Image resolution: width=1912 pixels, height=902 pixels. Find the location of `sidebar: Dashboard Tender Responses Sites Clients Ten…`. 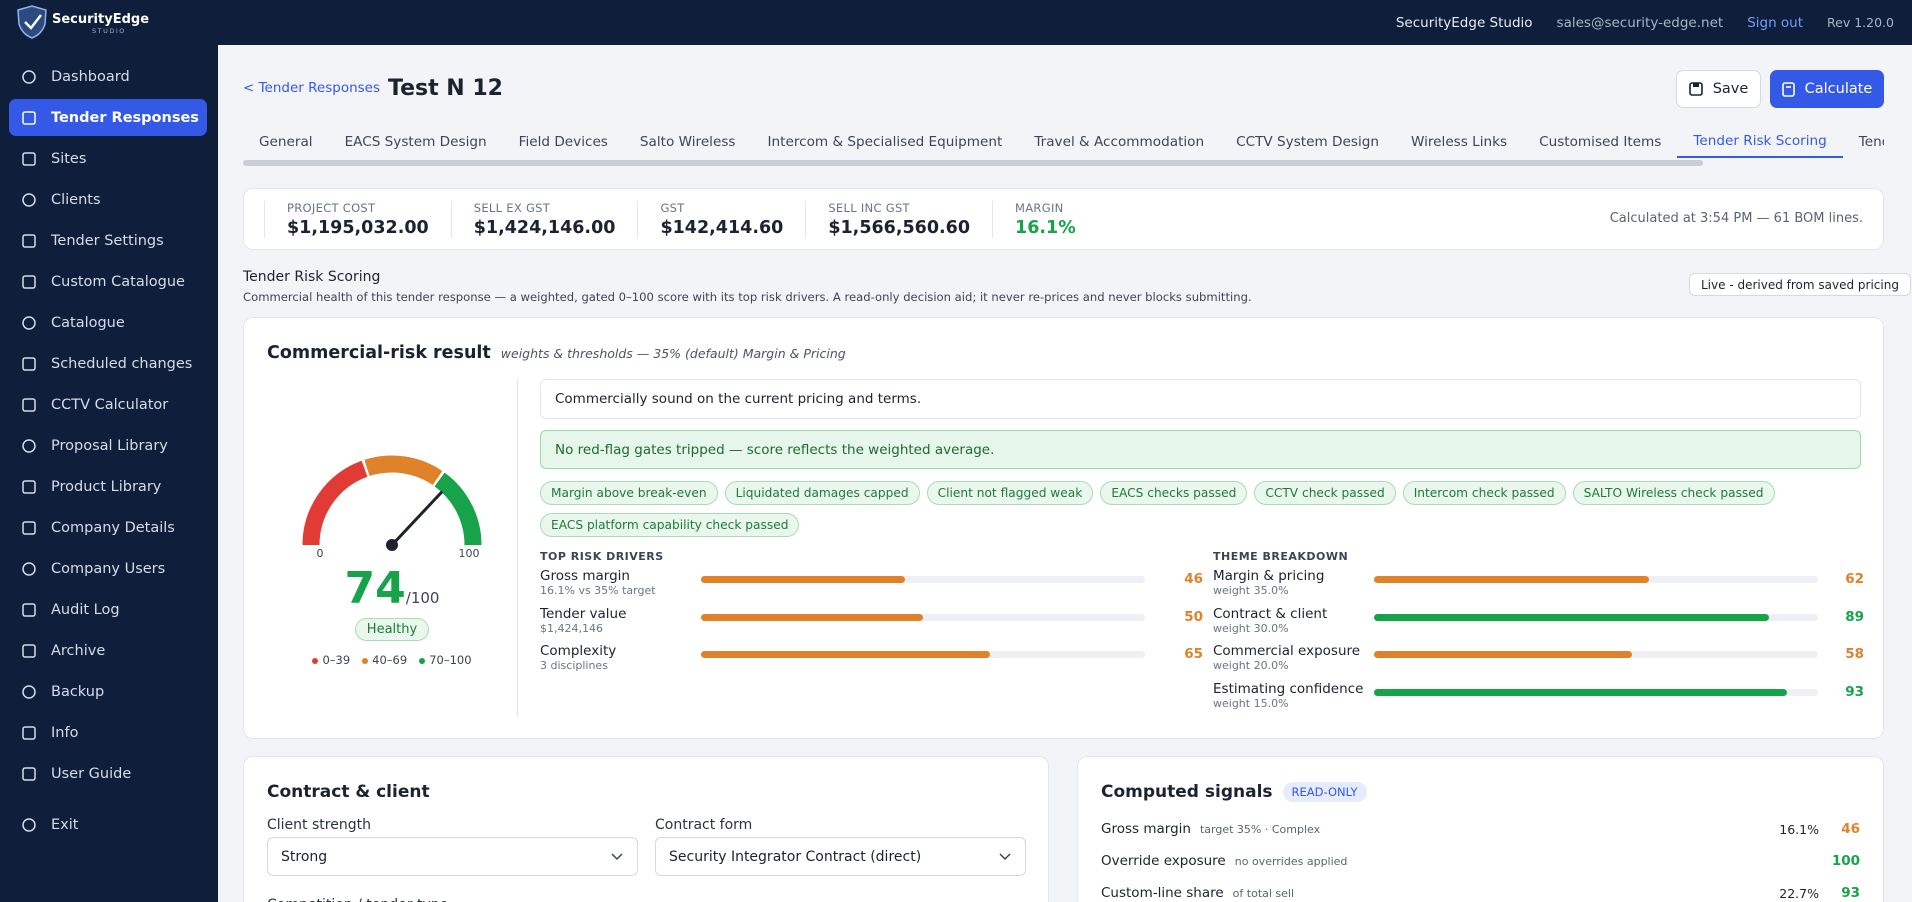

sidebar: Dashboard Tender Responses Sites Clients Ten… is located at coordinates (109, 473).